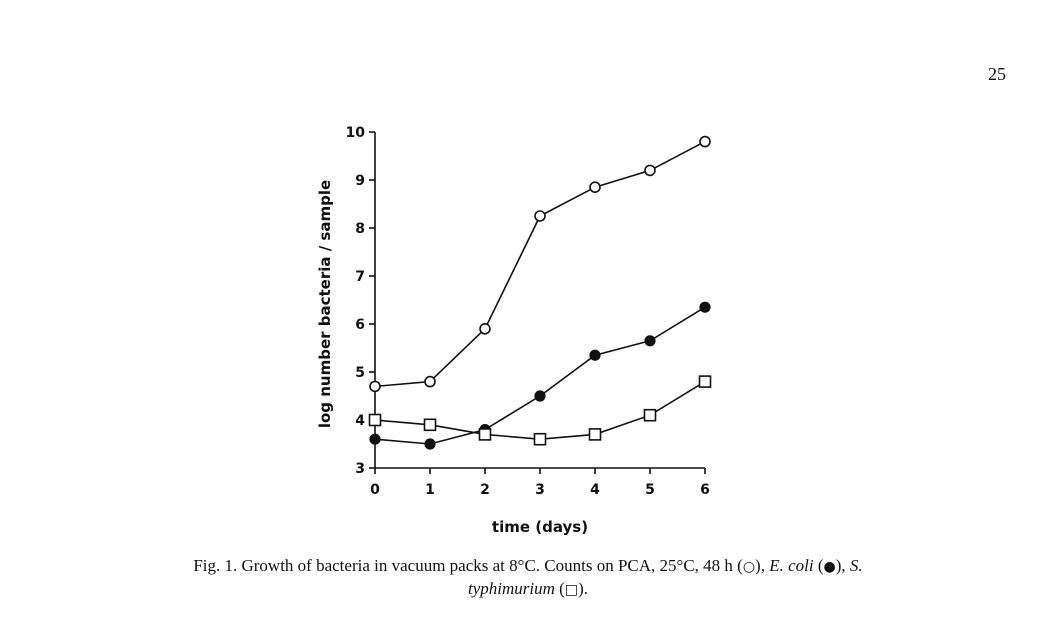  I want to click on caption-text-2: ),, so click(762, 565).